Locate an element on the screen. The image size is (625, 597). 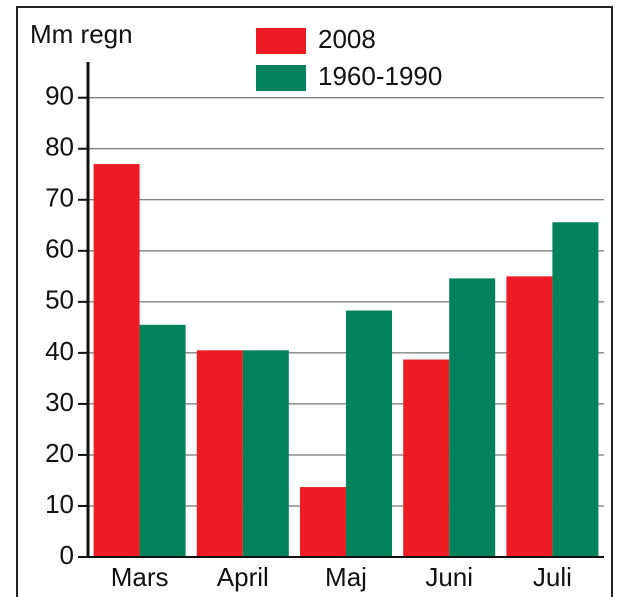
y-tick-label: 70 is located at coordinates (59, 198).